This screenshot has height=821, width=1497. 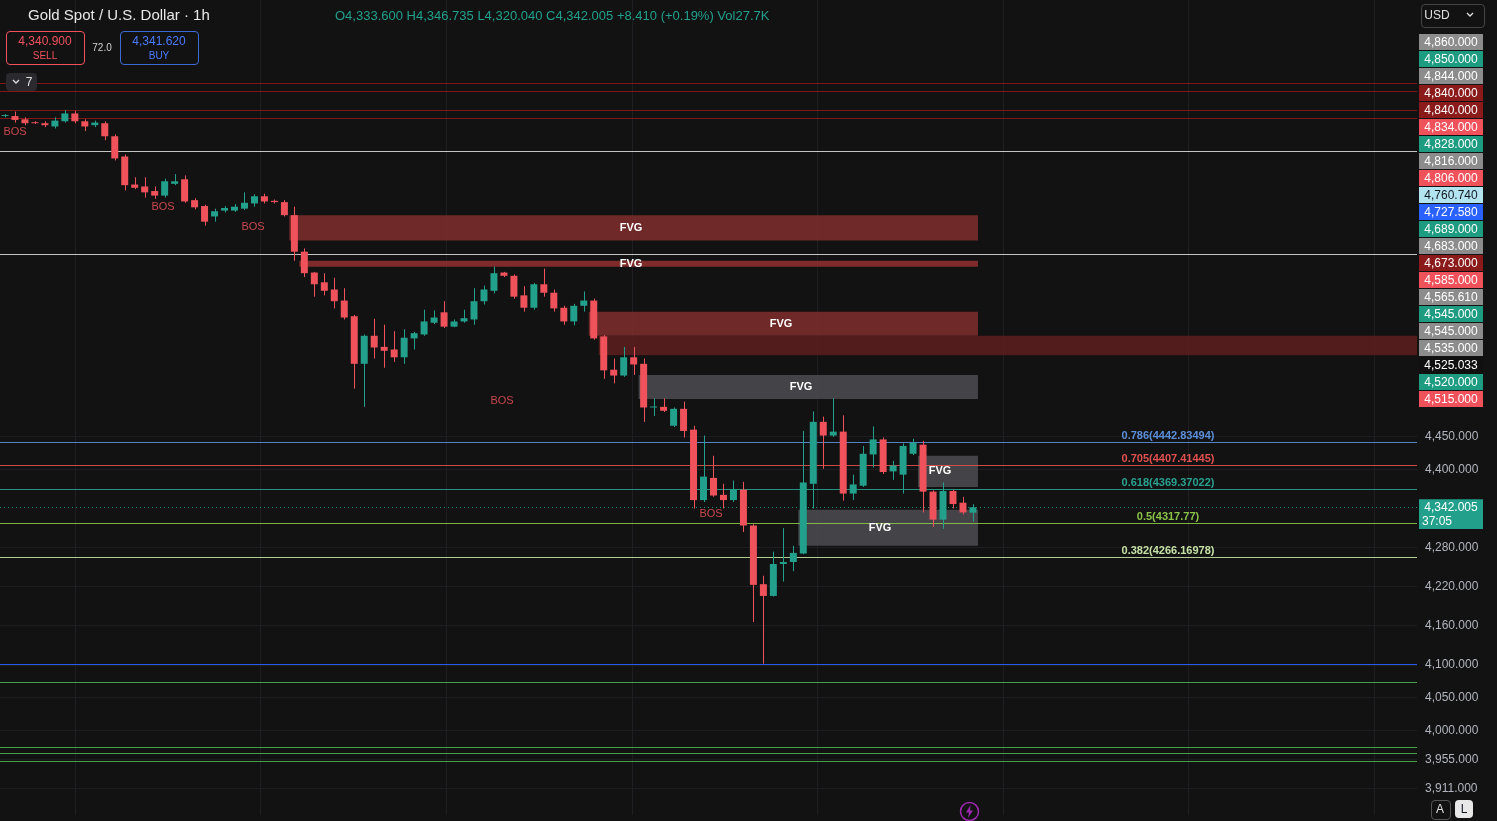 I want to click on y-tick-label: 4,450.000, so click(x=1452, y=436).